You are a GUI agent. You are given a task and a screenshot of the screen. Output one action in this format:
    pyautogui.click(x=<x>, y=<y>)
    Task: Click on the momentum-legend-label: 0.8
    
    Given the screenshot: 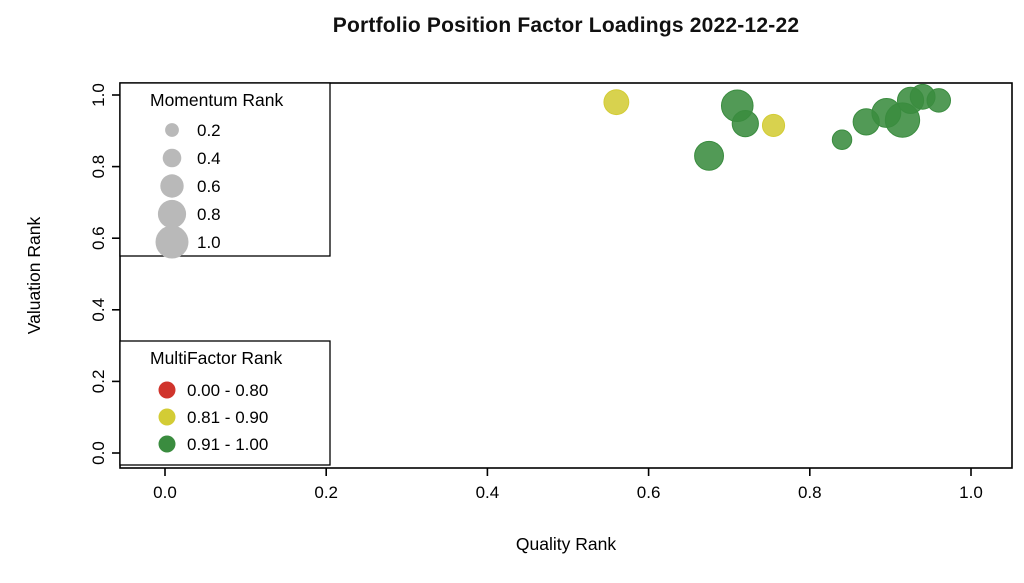 What is the action you would take?
    pyautogui.click(x=209, y=214)
    